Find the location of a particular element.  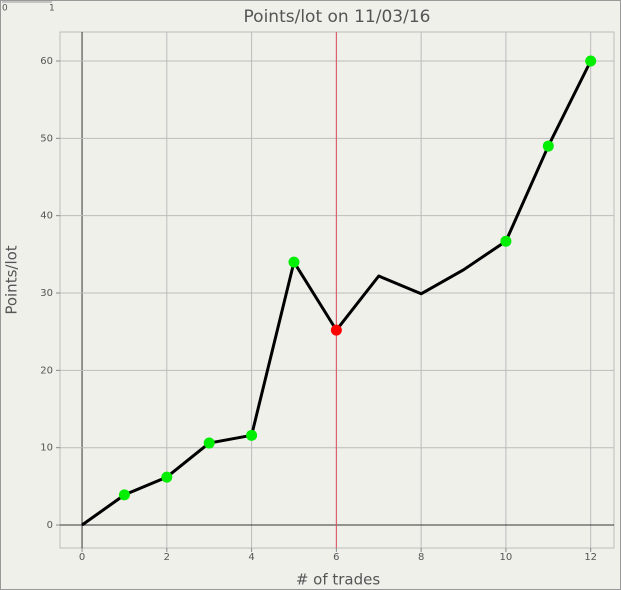

x-tick-label: 10 is located at coordinates (506, 557).